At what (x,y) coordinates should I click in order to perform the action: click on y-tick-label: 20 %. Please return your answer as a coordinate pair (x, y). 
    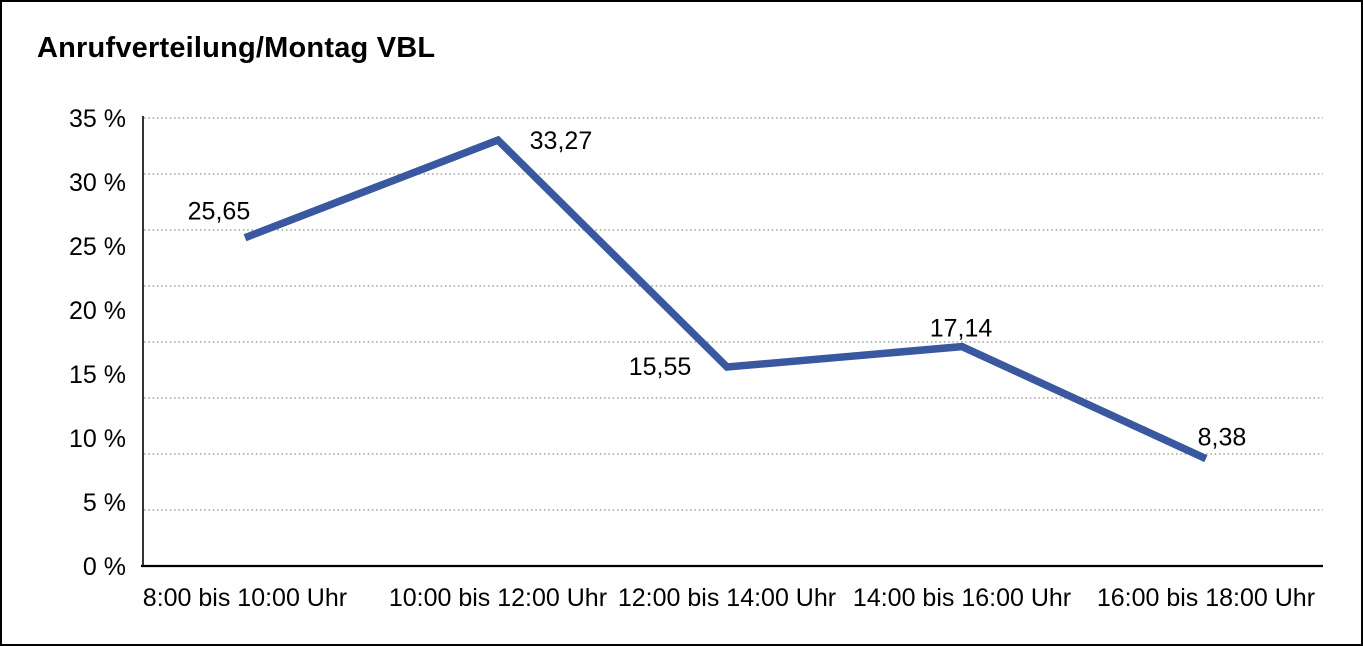
    Looking at the image, I should click on (97, 311).